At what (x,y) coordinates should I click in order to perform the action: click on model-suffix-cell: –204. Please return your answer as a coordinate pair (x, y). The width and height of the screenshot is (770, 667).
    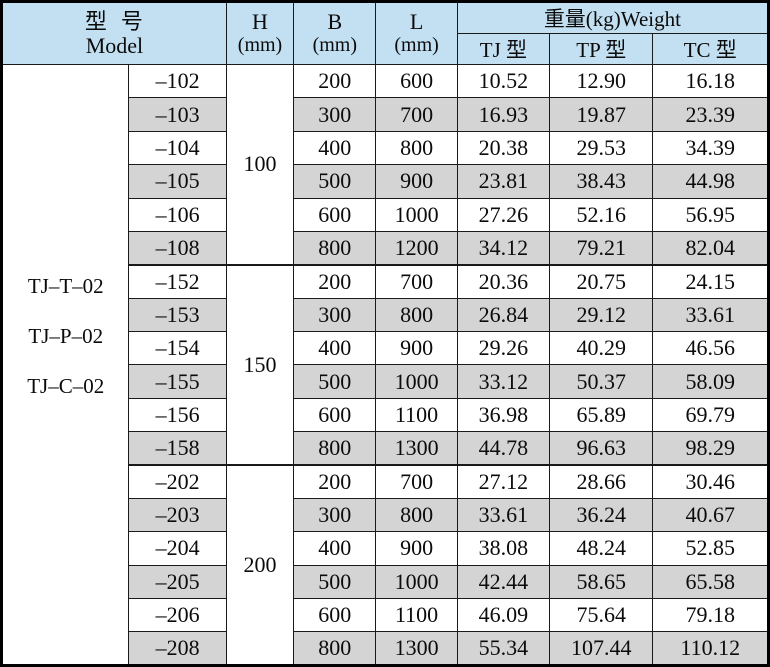
    Looking at the image, I should click on (177, 548).